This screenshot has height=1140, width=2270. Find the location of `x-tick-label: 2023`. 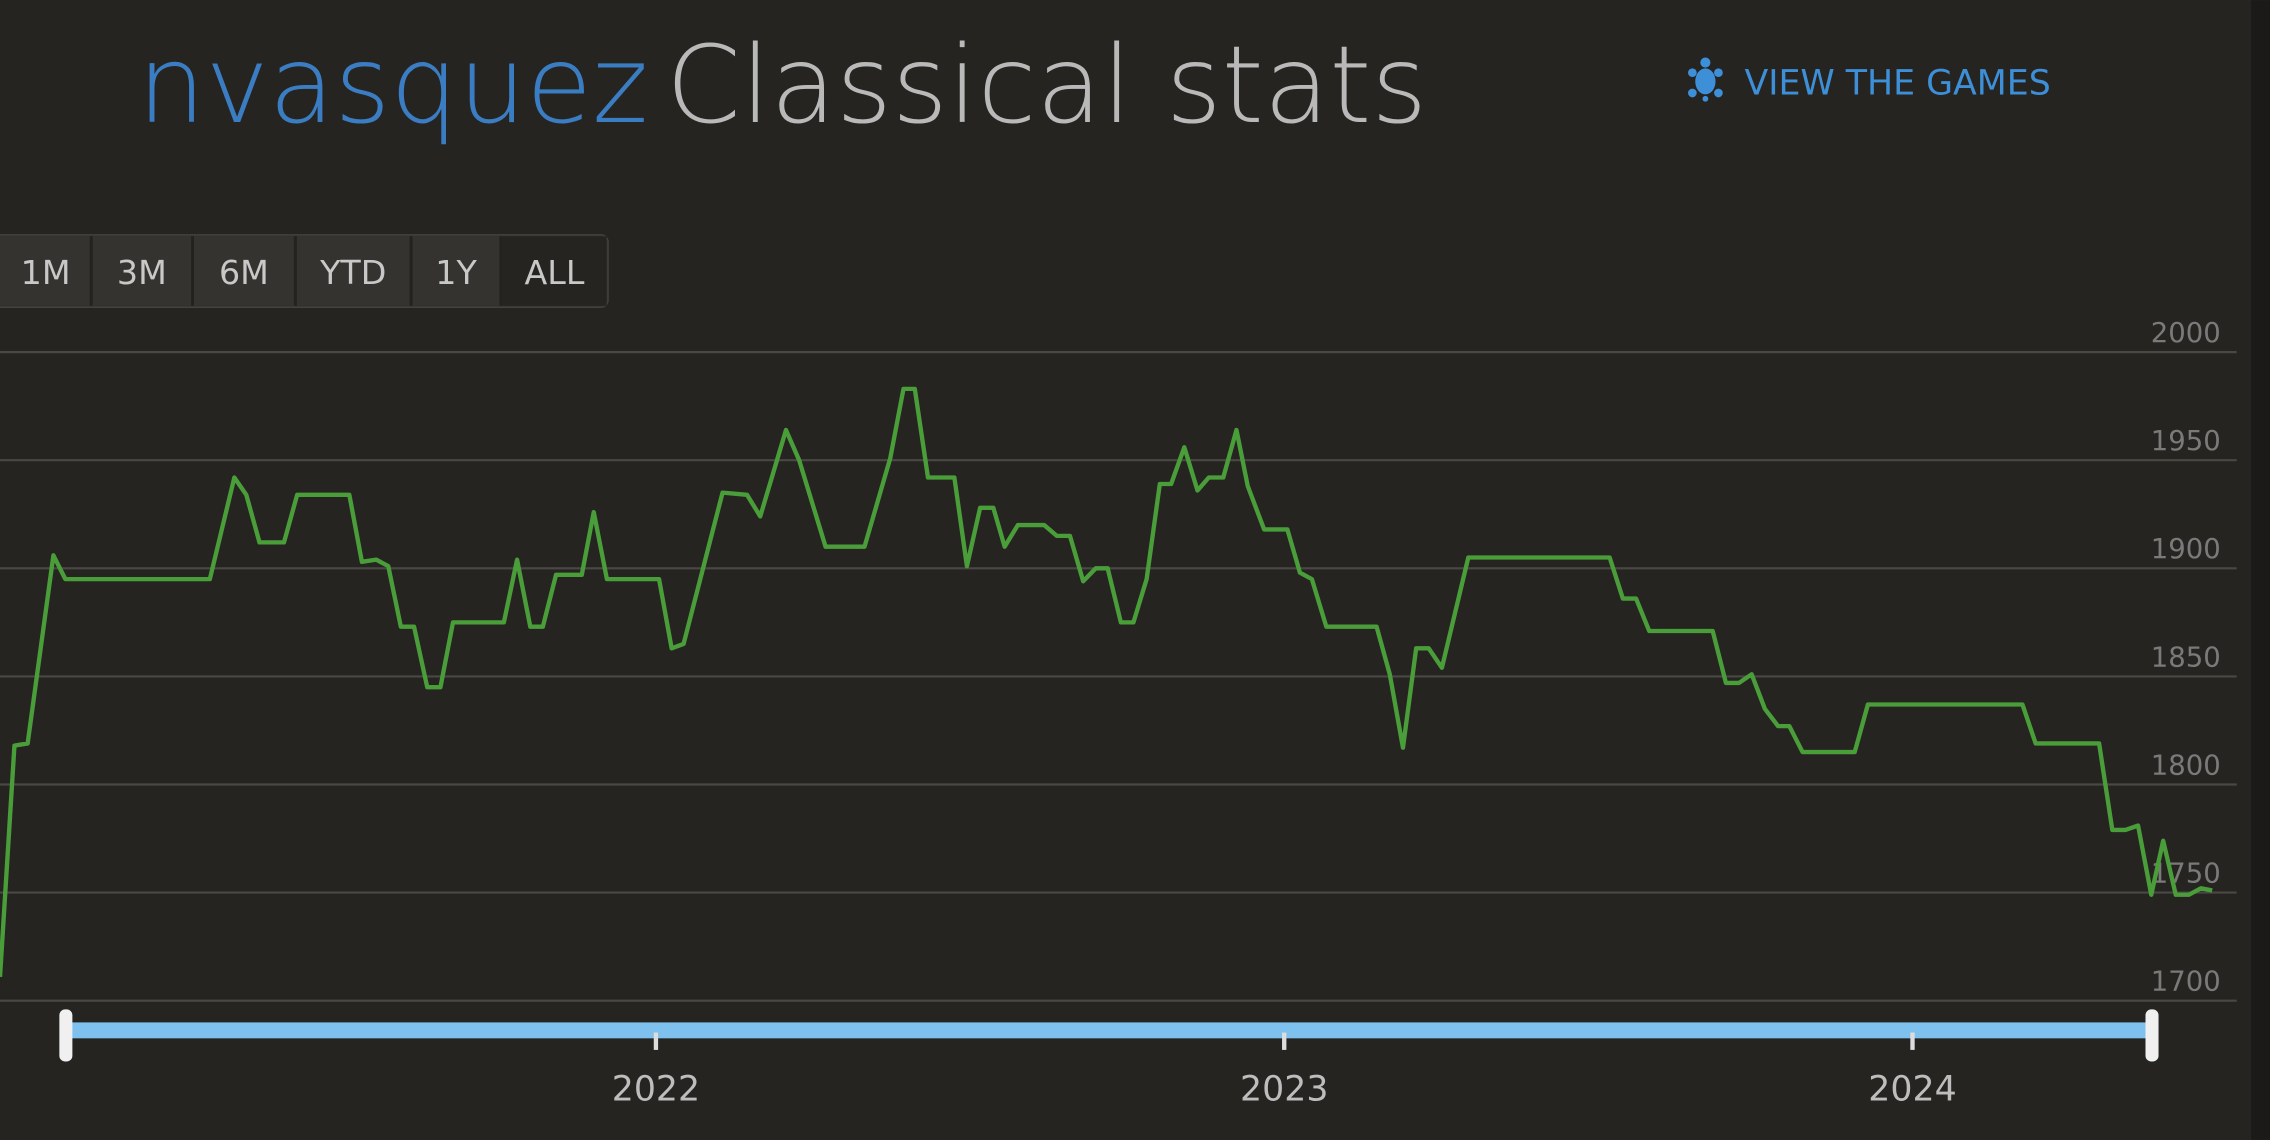

x-tick-label: 2023 is located at coordinates (1284, 1090).